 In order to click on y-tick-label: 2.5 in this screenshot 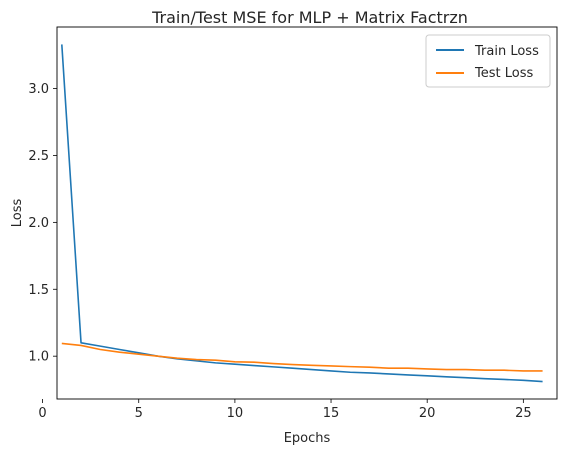, I will do `click(38, 156)`.